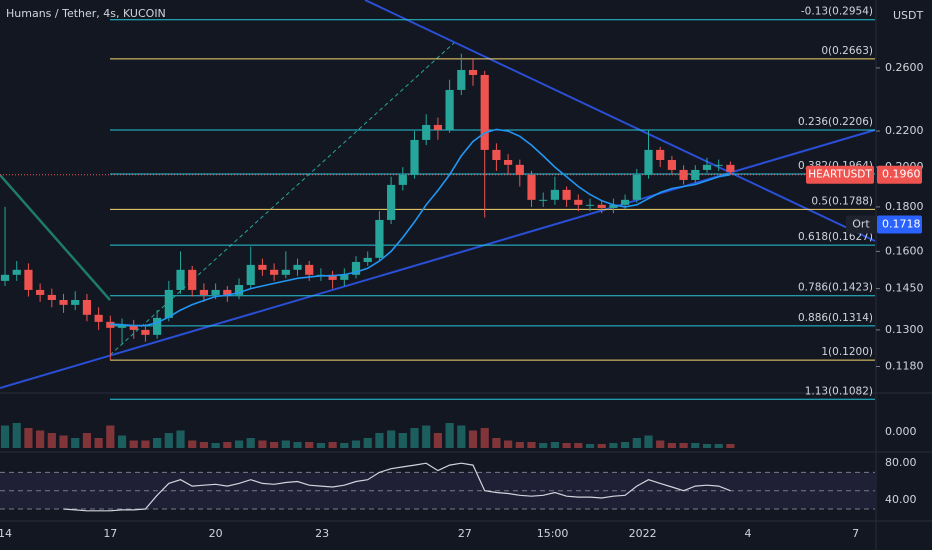  Describe the element at coordinates (847, 51) in the screenshot. I see `fib-label: 0(0.2663)` at that location.